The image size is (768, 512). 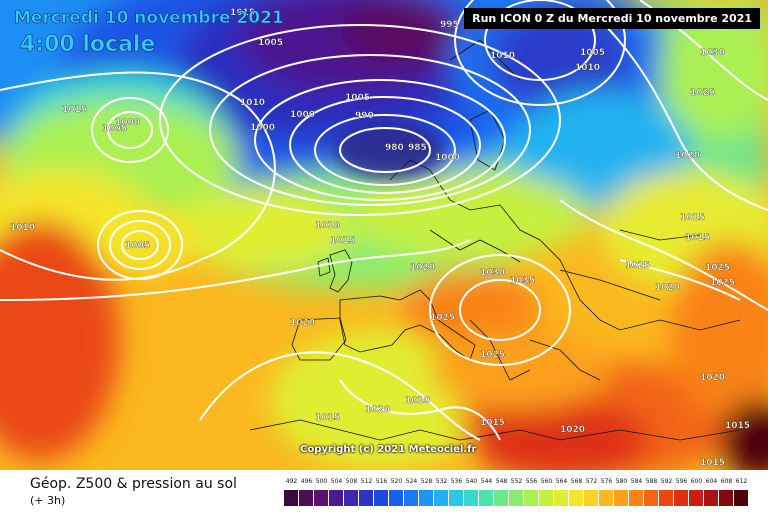 I want to click on scale-tick-label: 540, so click(x=471, y=481).